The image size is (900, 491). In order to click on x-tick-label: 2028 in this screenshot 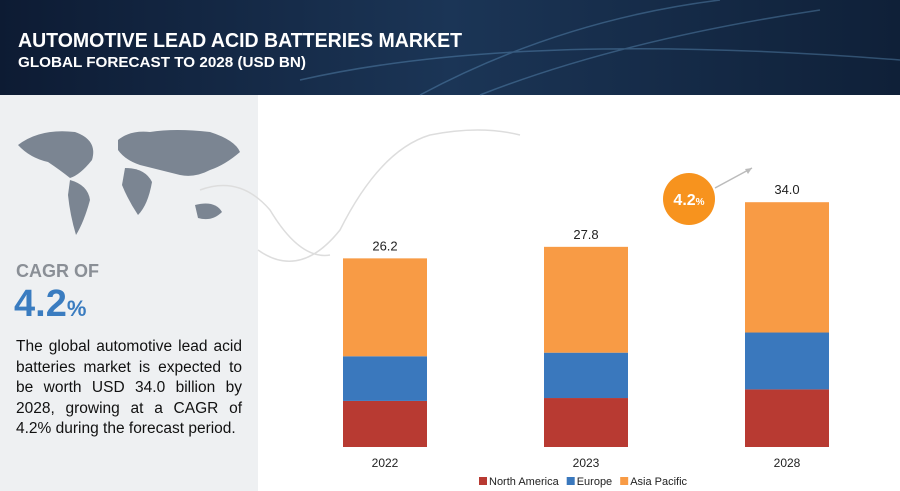, I will do `click(787, 463)`.